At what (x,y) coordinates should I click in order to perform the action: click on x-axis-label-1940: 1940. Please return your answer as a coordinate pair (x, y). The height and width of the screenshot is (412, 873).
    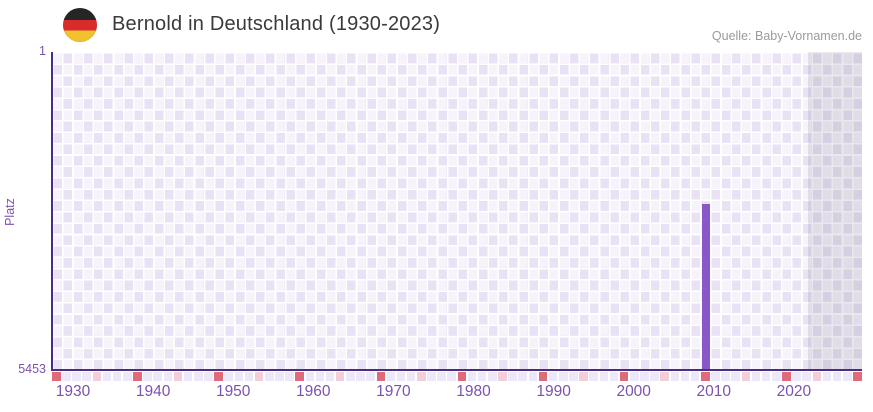
    Looking at the image, I should click on (153, 391).